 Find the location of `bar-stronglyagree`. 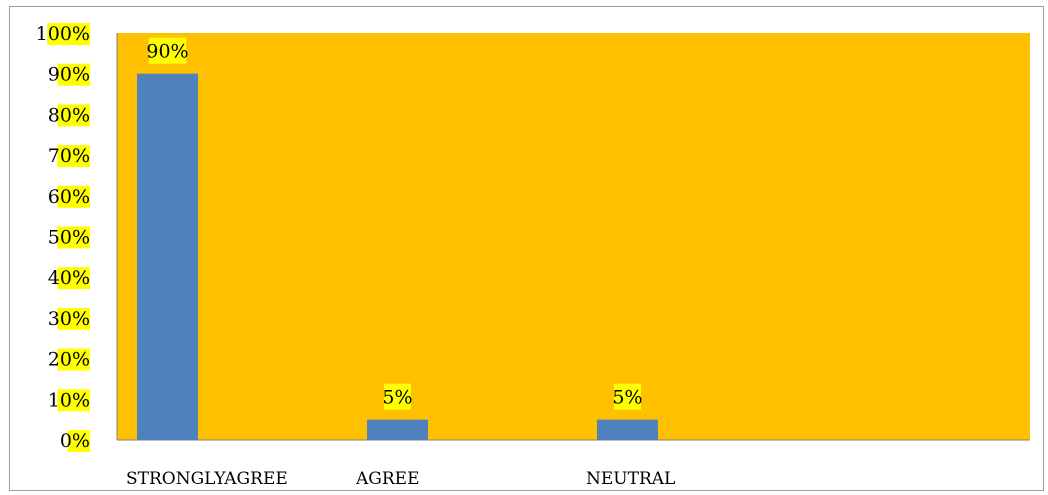

bar-stronglyagree is located at coordinates (167, 256).